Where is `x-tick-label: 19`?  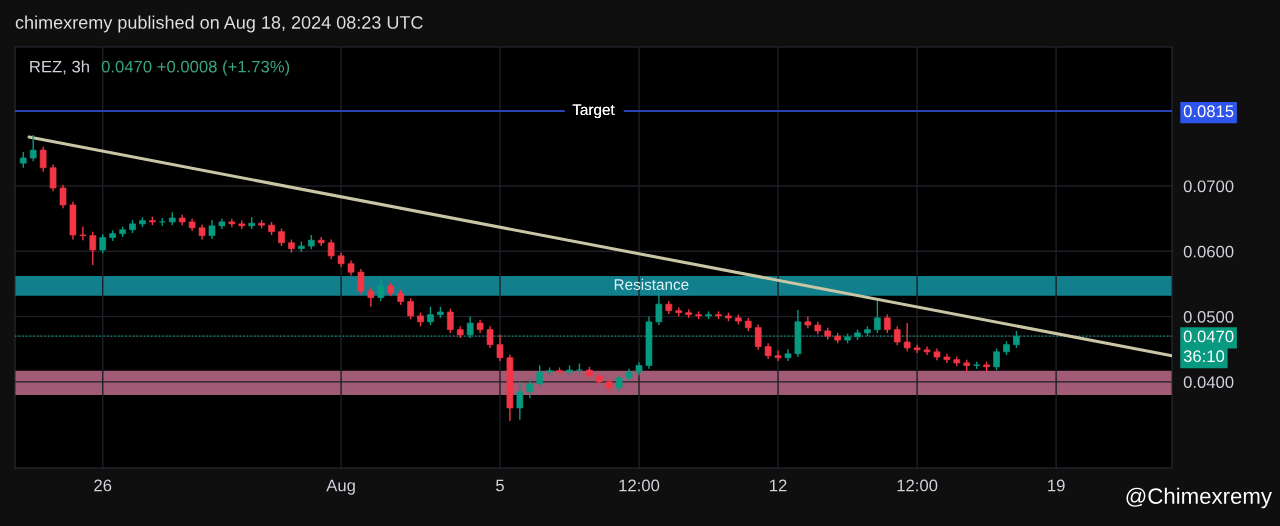
x-tick-label: 19 is located at coordinates (1056, 485).